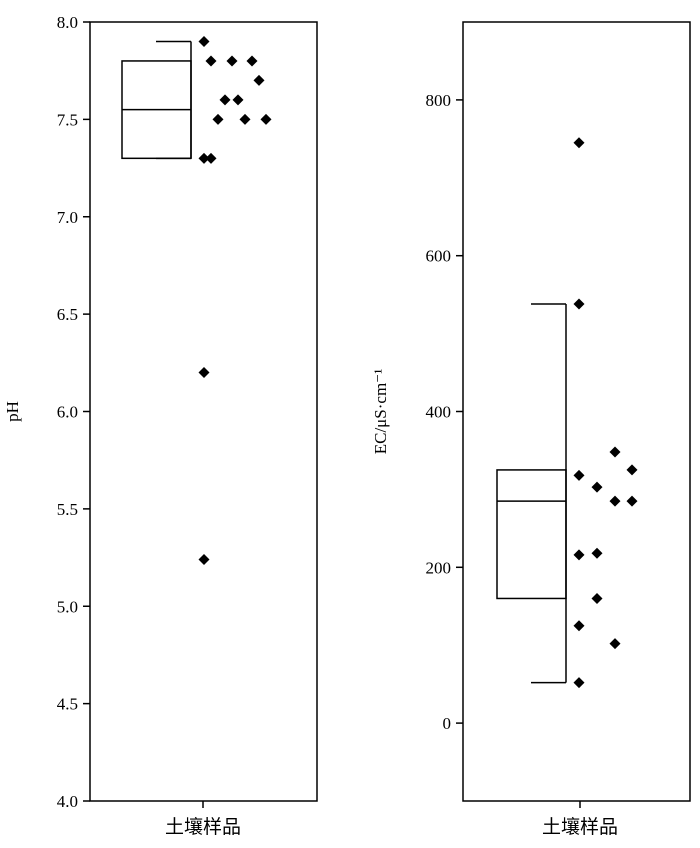  What do you see at coordinates (67, 217) in the screenshot?
I see `y-tick-label: 7.0` at bounding box center [67, 217].